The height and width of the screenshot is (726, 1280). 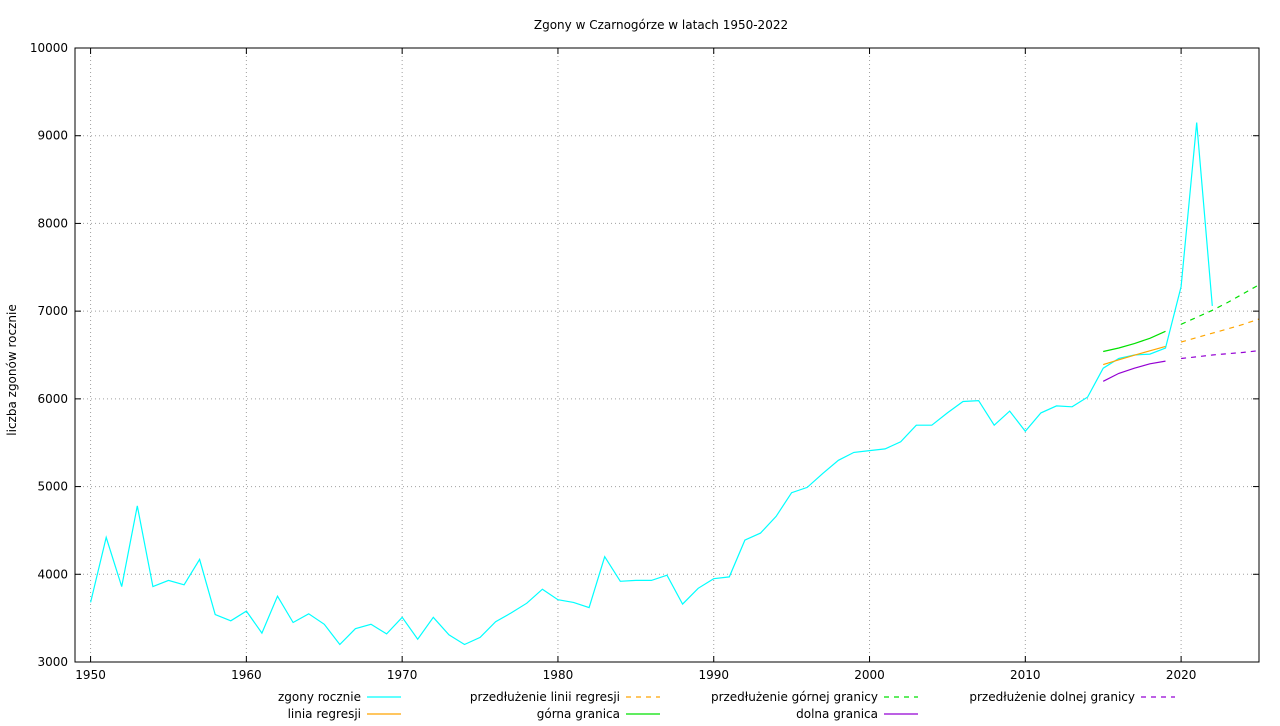 I want to click on x-tick-label: 2020, so click(x=1181, y=675).